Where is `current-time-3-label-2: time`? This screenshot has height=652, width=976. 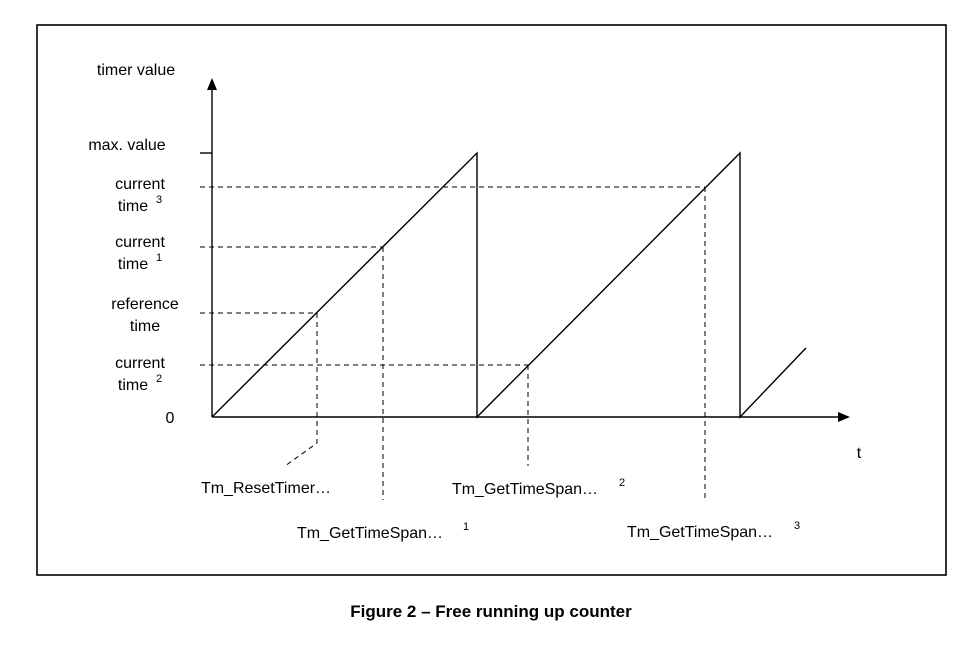
current-time-3-label-2: time is located at coordinates (133, 206).